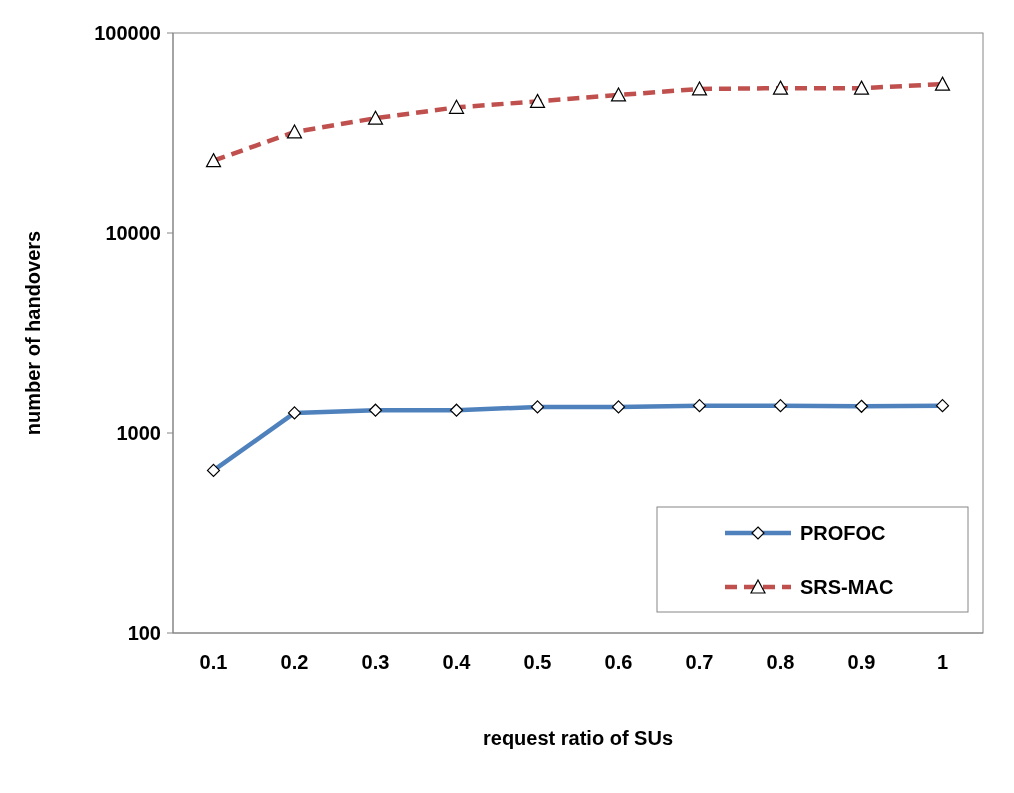  I want to click on legend-label: SRS-MAC, so click(847, 587).